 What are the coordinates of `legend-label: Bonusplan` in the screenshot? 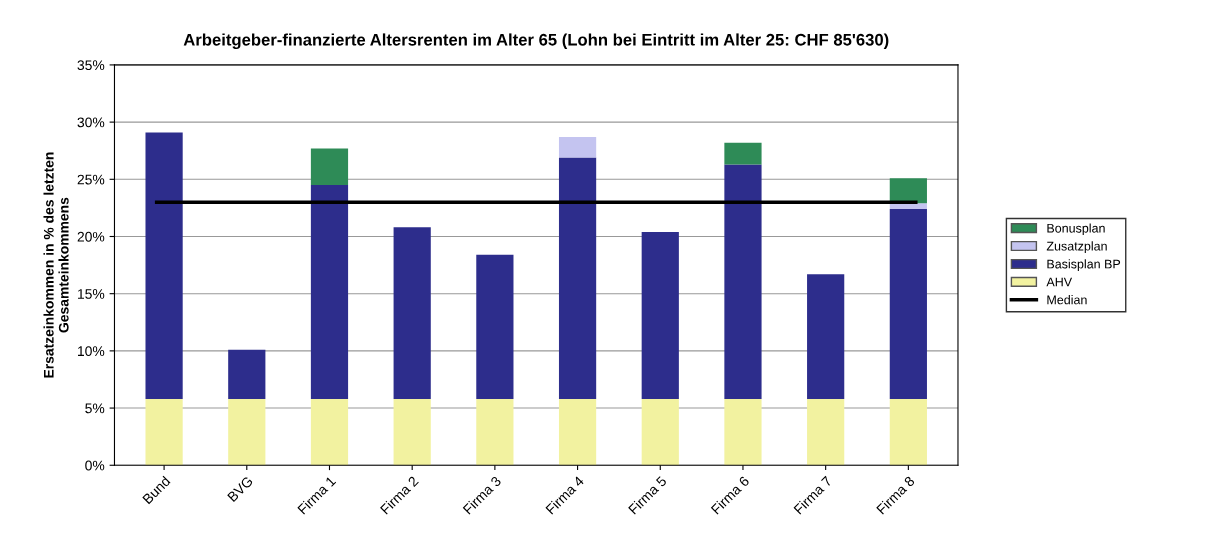 It's located at (1076, 229).